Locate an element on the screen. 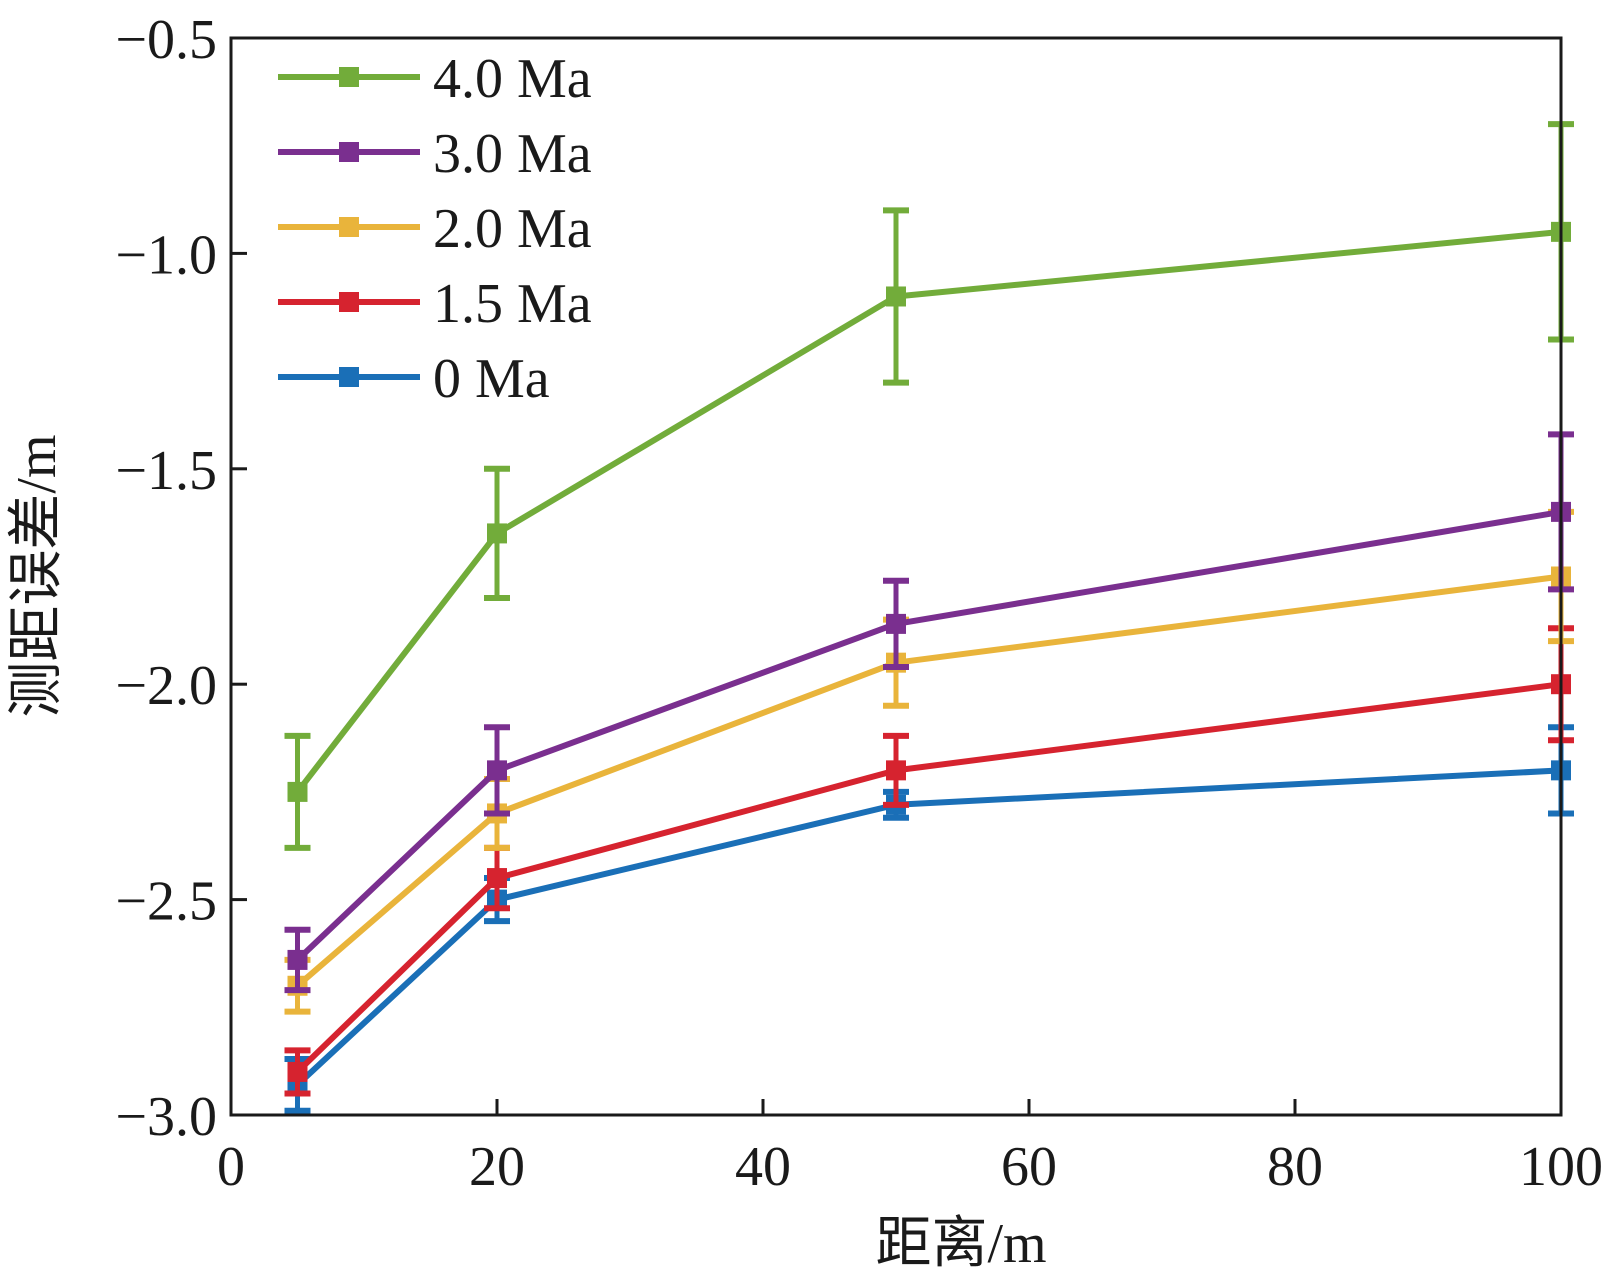  legend-label: 1.5 Ma is located at coordinates (512, 304).